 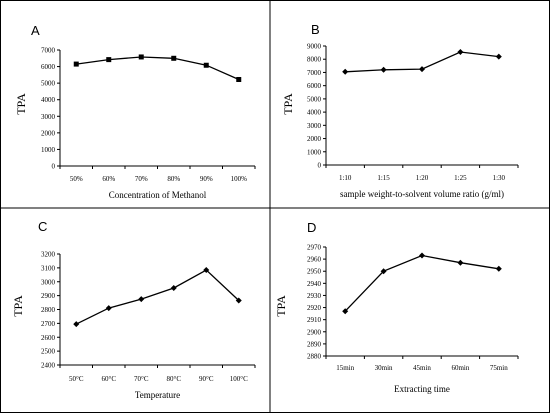 What do you see at coordinates (206, 379) in the screenshot?
I see `x-tick-label: 90°C` at bounding box center [206, 379].